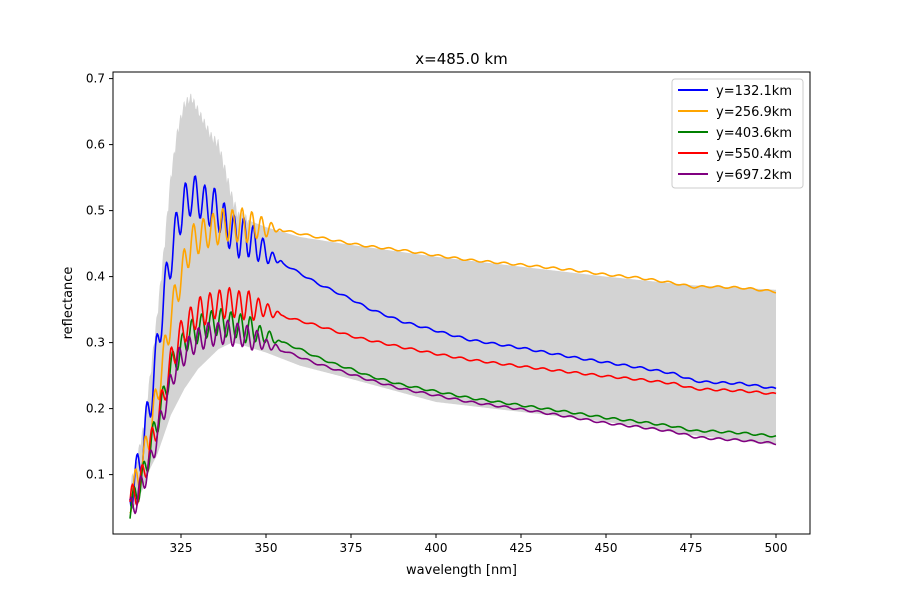  I want to click on legend-box, so click(737, 133).